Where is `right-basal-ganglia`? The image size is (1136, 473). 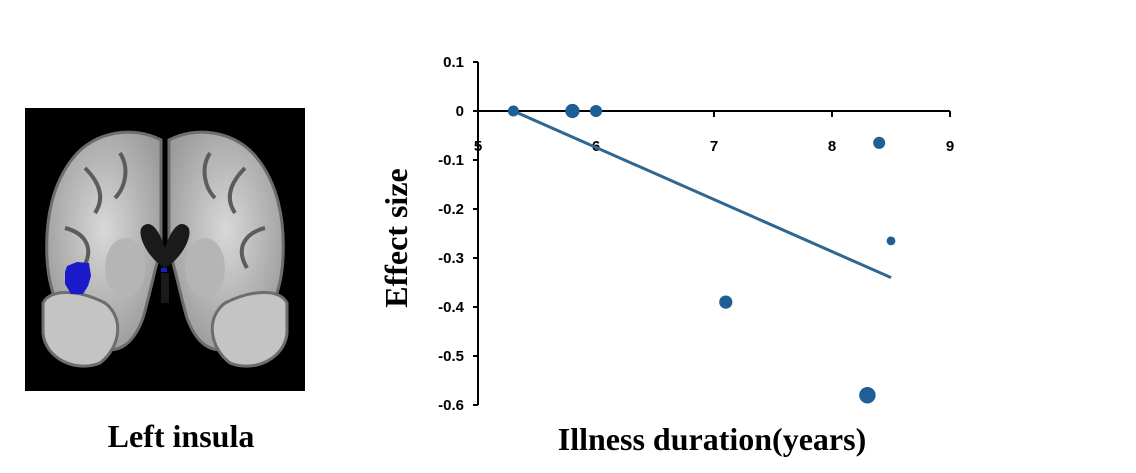 right-basal-ganglia is located at coordinates (205, 268).